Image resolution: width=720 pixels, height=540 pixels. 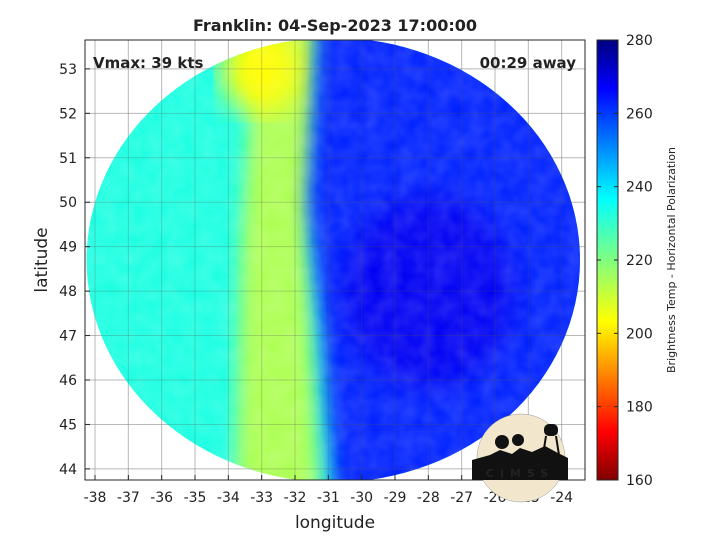 What do you see at coordinates (68, 292) in the screenshot?
I see `y-tick-label: 48` at bounding box center [68, 292].